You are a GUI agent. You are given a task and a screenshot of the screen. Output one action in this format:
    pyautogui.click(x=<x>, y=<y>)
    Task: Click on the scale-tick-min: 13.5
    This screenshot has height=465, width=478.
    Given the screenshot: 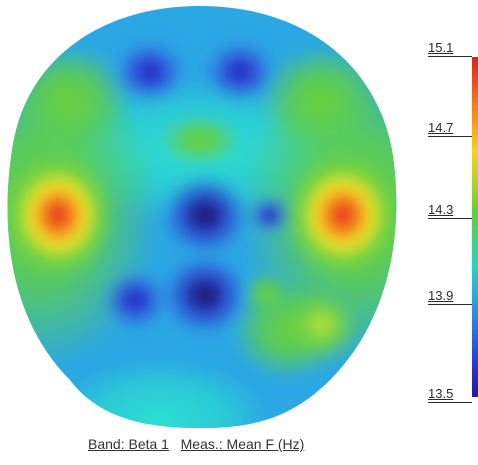 What is the action you would take?
    pyautogui.click(x=441, y=393)
    